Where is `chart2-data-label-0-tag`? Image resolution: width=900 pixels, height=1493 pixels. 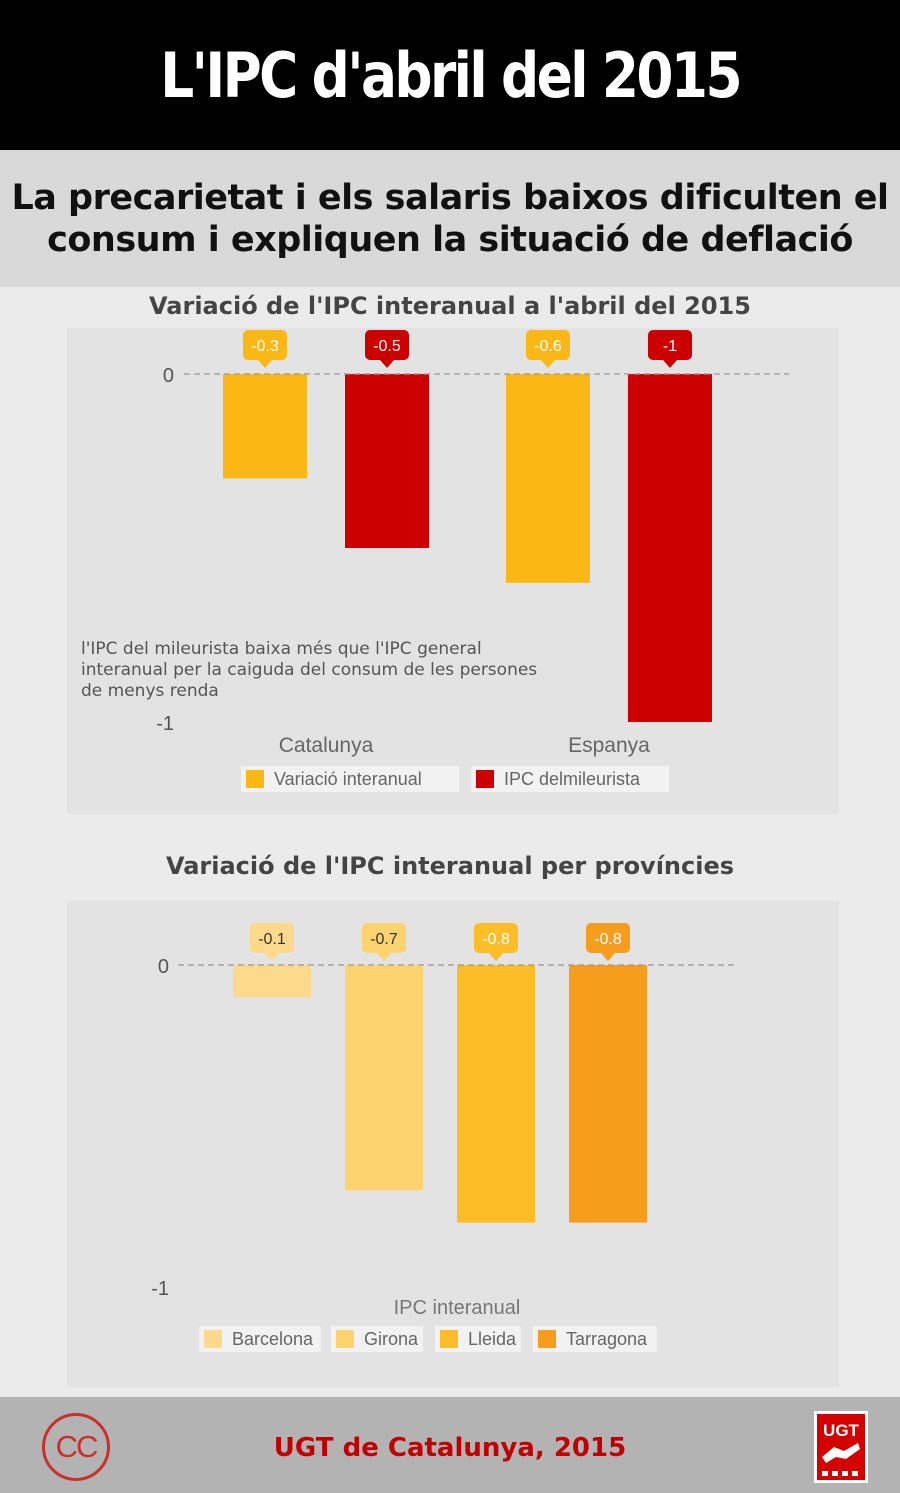
chart2-data-label-0-tag is located at coordinates (272, 942).